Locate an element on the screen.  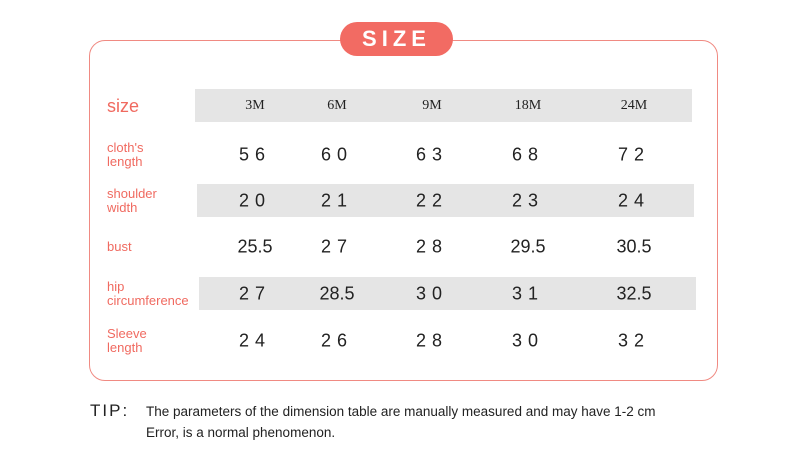
size-value: 25.5 is located at coordinates (255, 246).